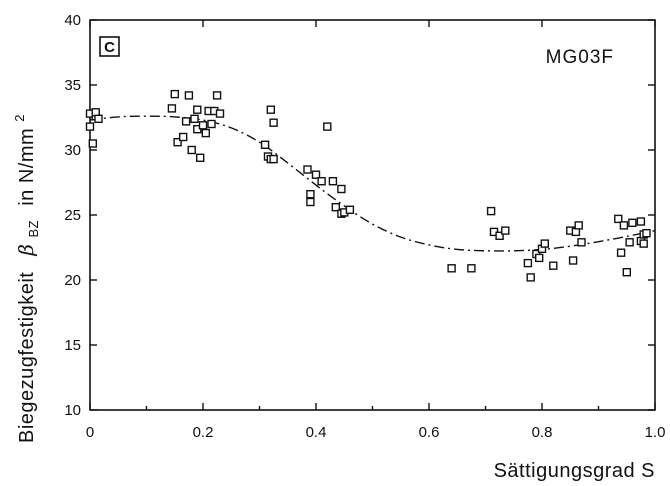 This screenshot has width=670, height=486. Describe the element at coordinates (542, 432) in the screenshot. I see `x-tick-label: 0.8` at that location.